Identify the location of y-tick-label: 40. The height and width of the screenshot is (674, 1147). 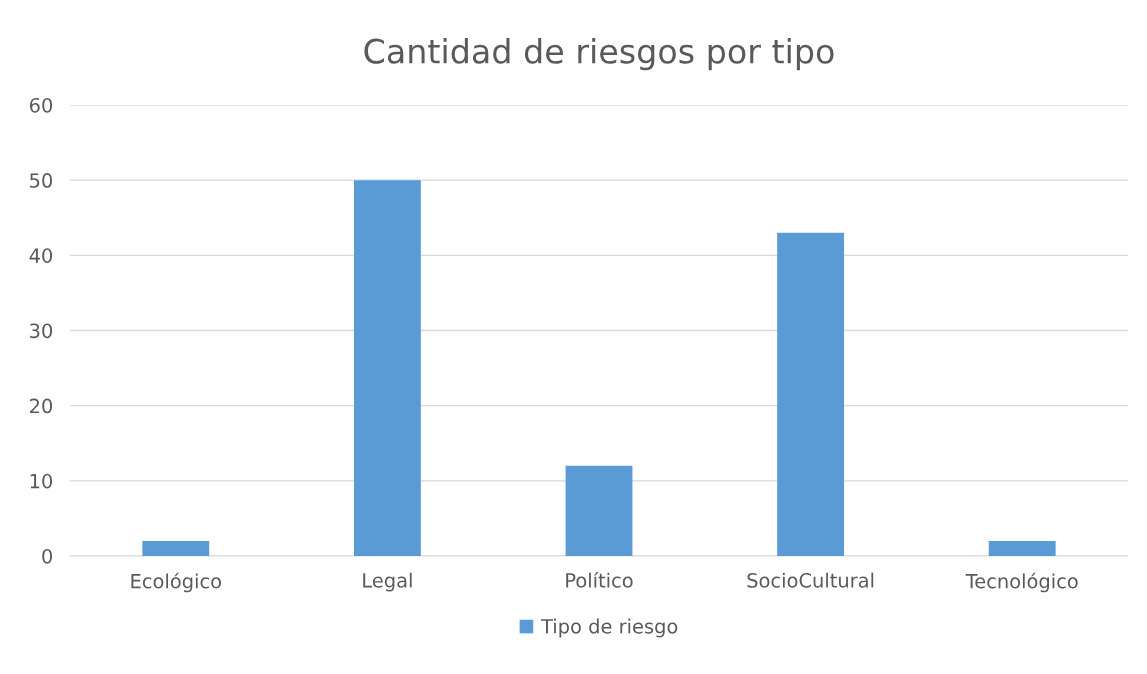
(41, 255).